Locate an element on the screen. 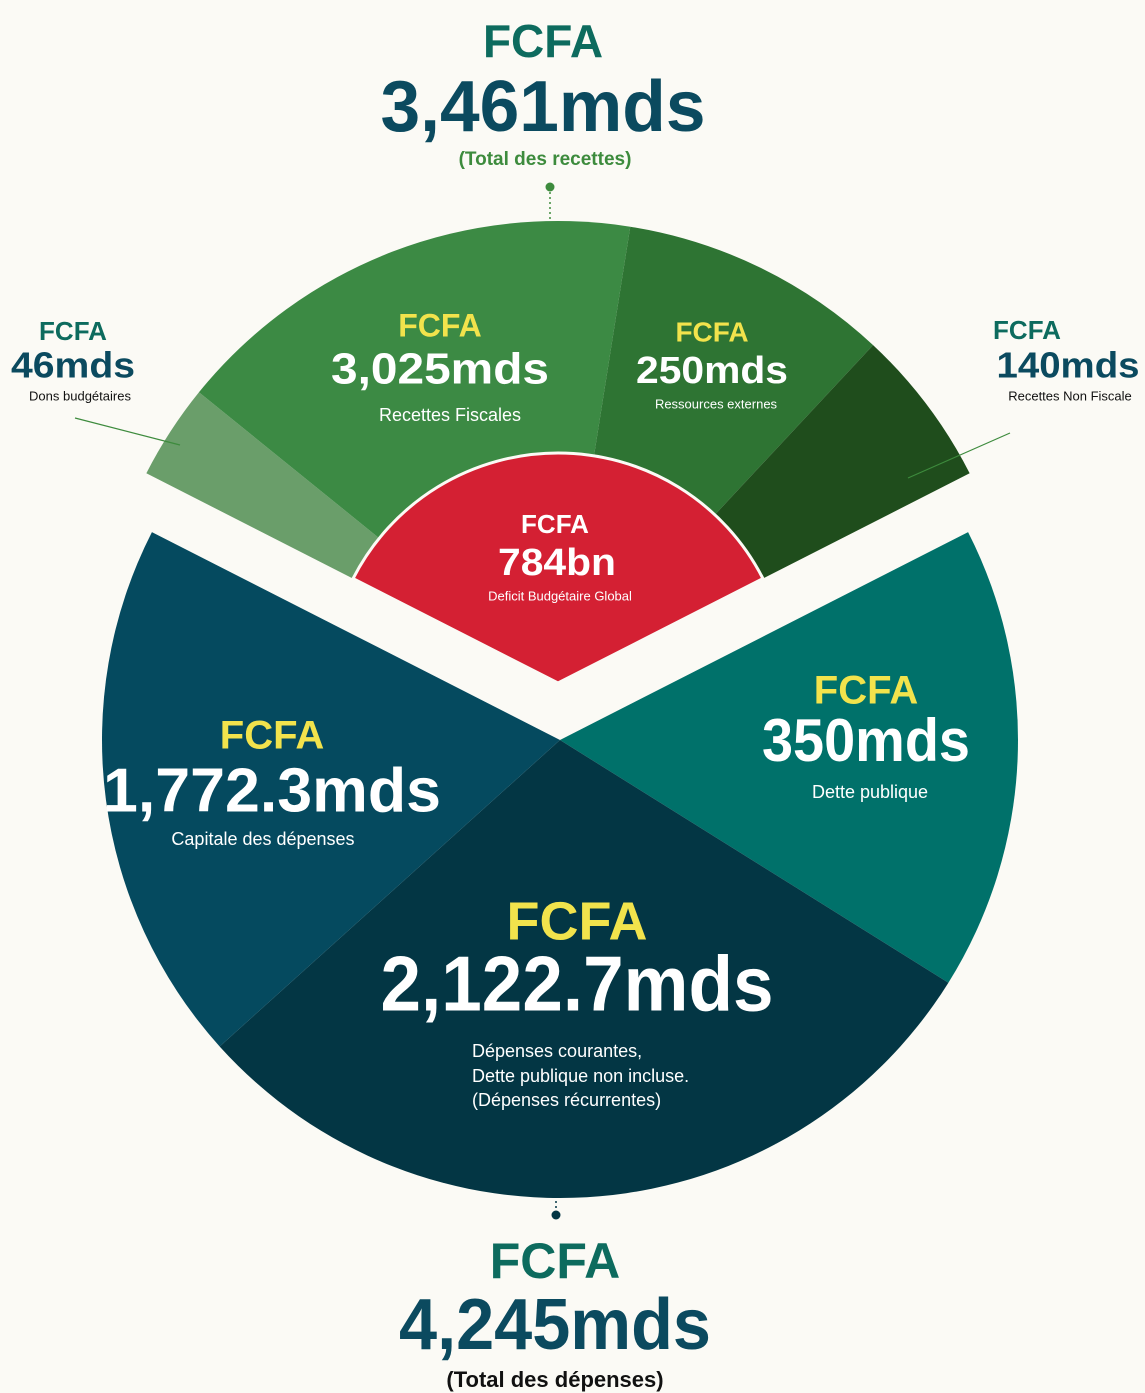  label: Dette publique non incluse. is located at coordinates (580, 1076).